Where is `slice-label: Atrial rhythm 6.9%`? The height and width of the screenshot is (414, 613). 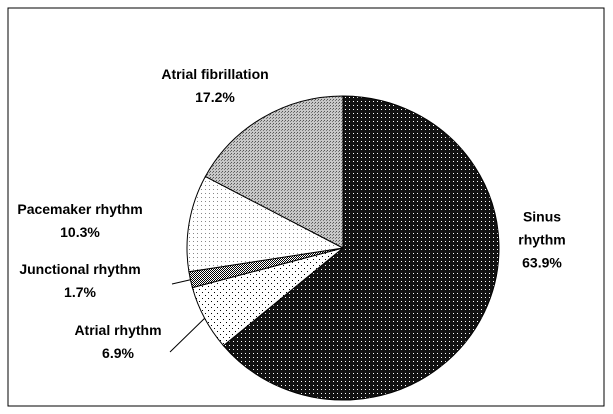
slice-label: Atrial rhythm 6.9% is located at coordinates (117, 342).